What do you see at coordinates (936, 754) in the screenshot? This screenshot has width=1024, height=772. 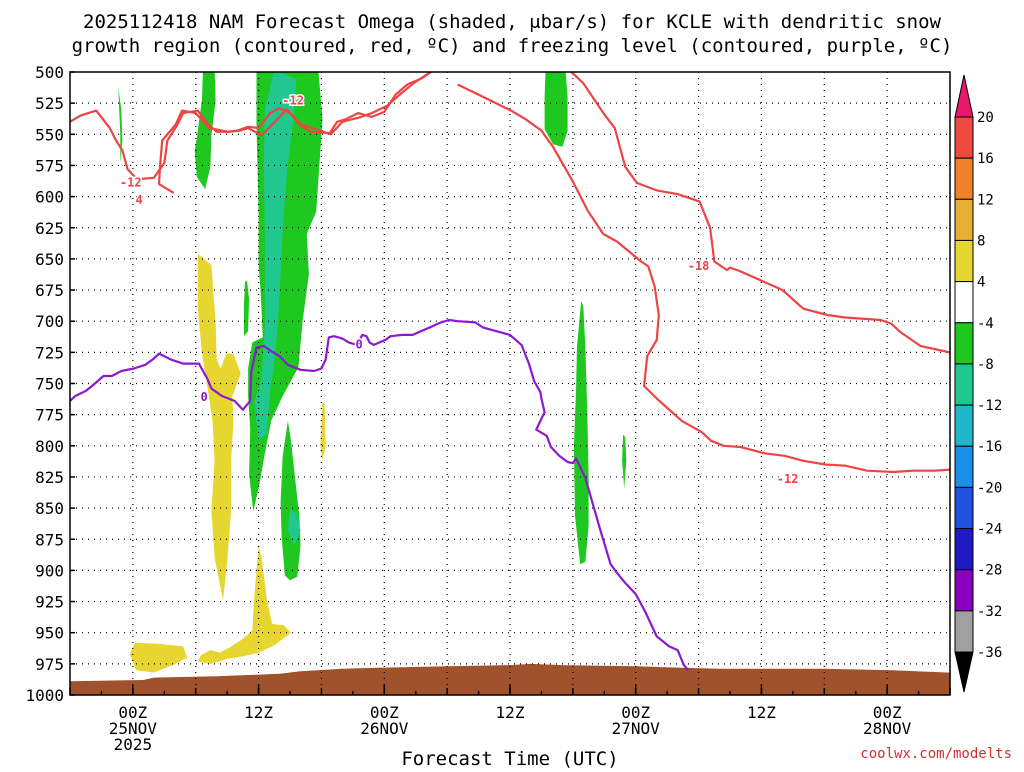 I see `source-credit: coolwx.com/modelts` at bounding box center [936, 754].